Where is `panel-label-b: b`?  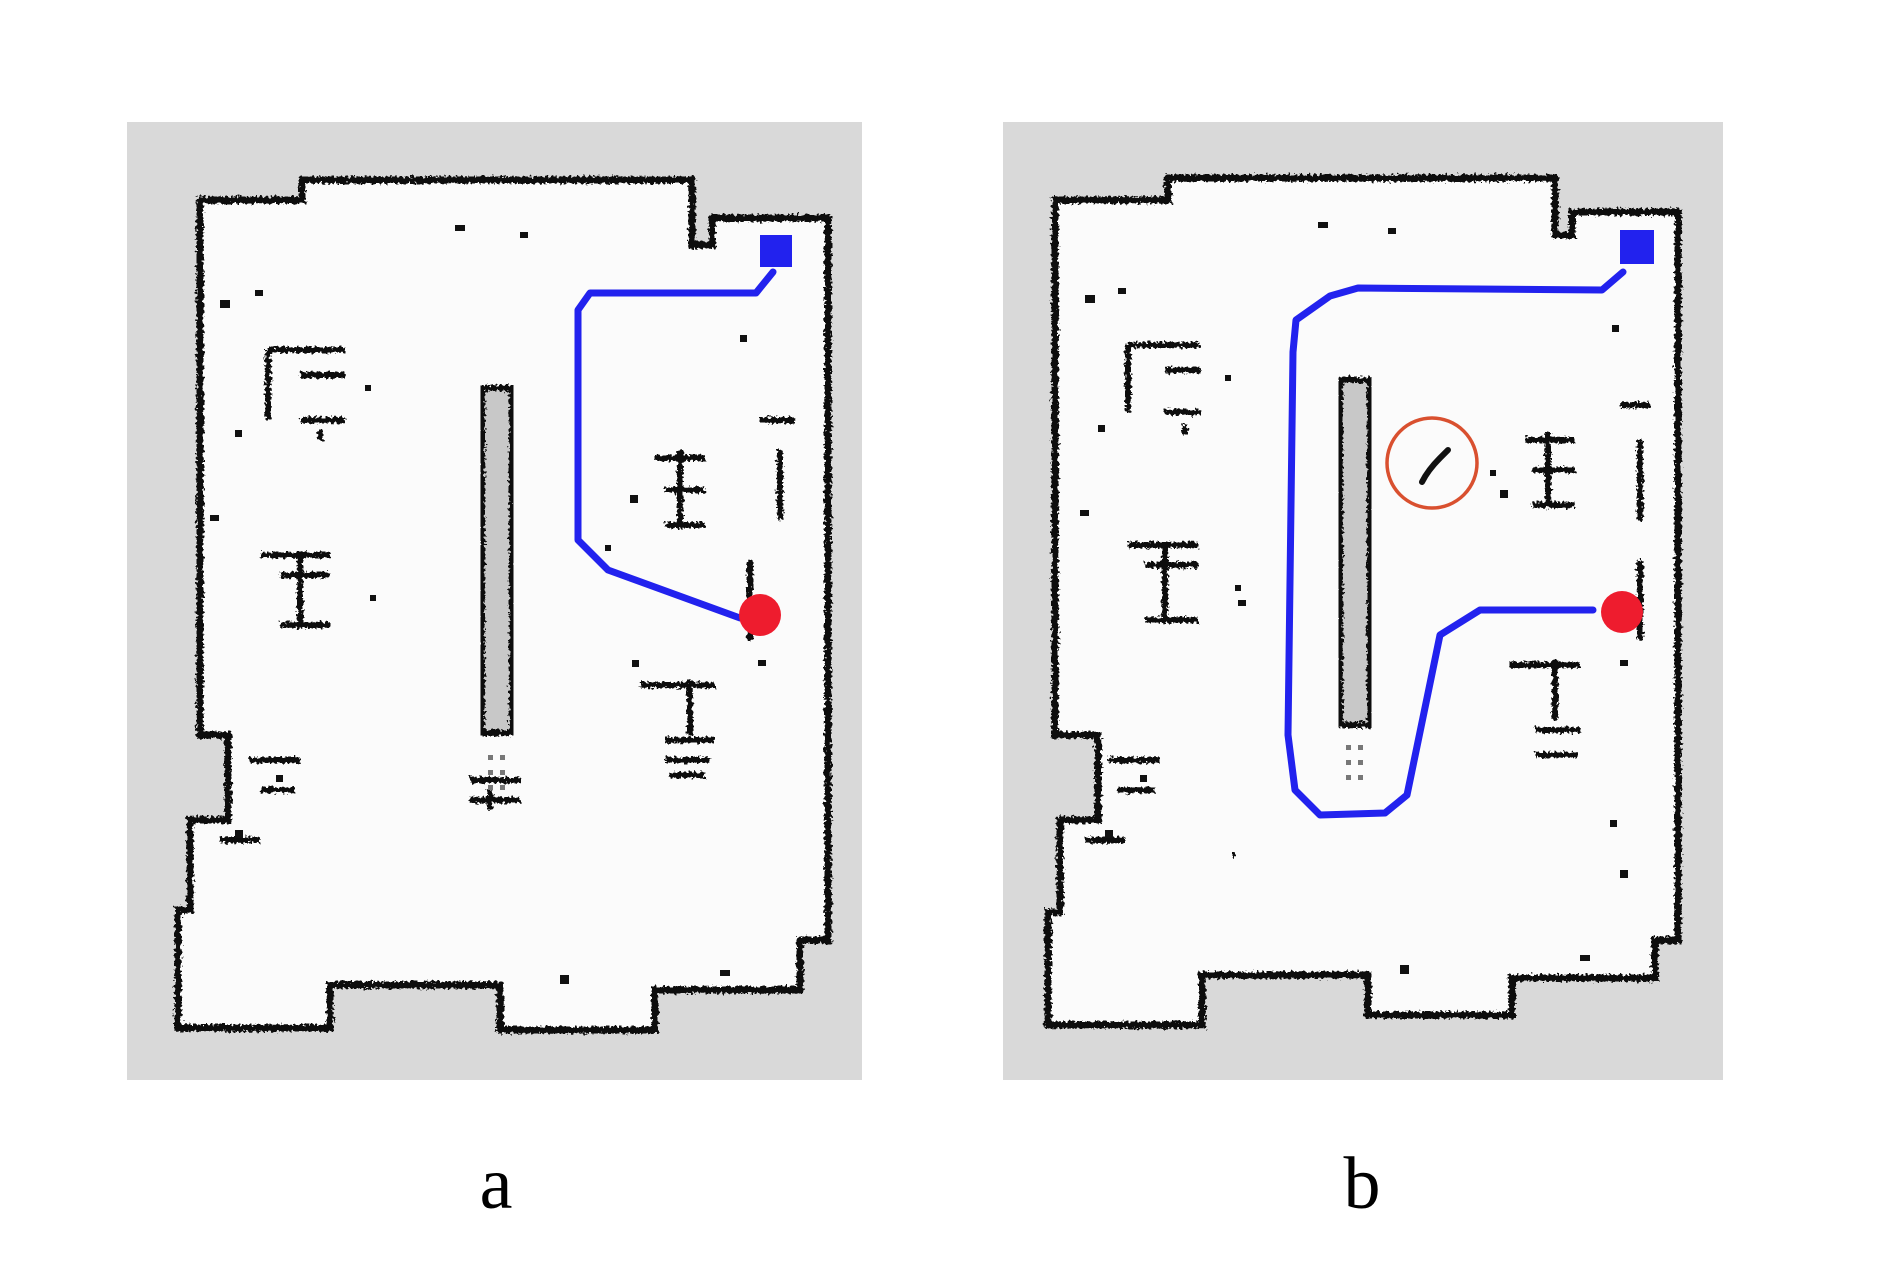
panel-label-b: b is located at coordinates (1362, 1184).